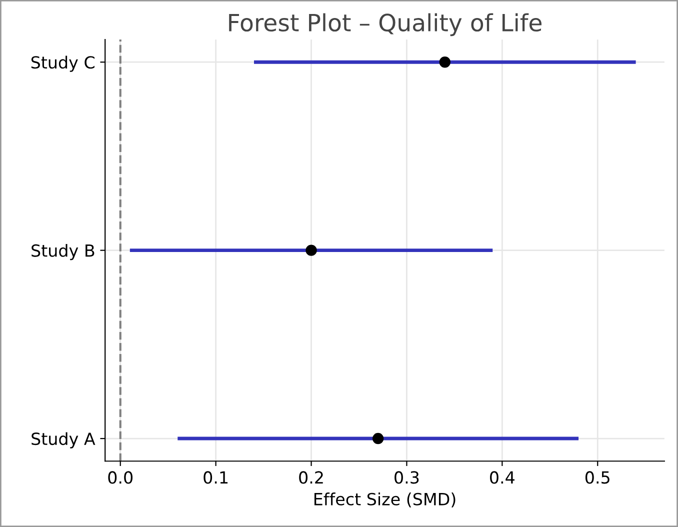  I want to click on x-tick-label: 0.0, so click(120, 477).